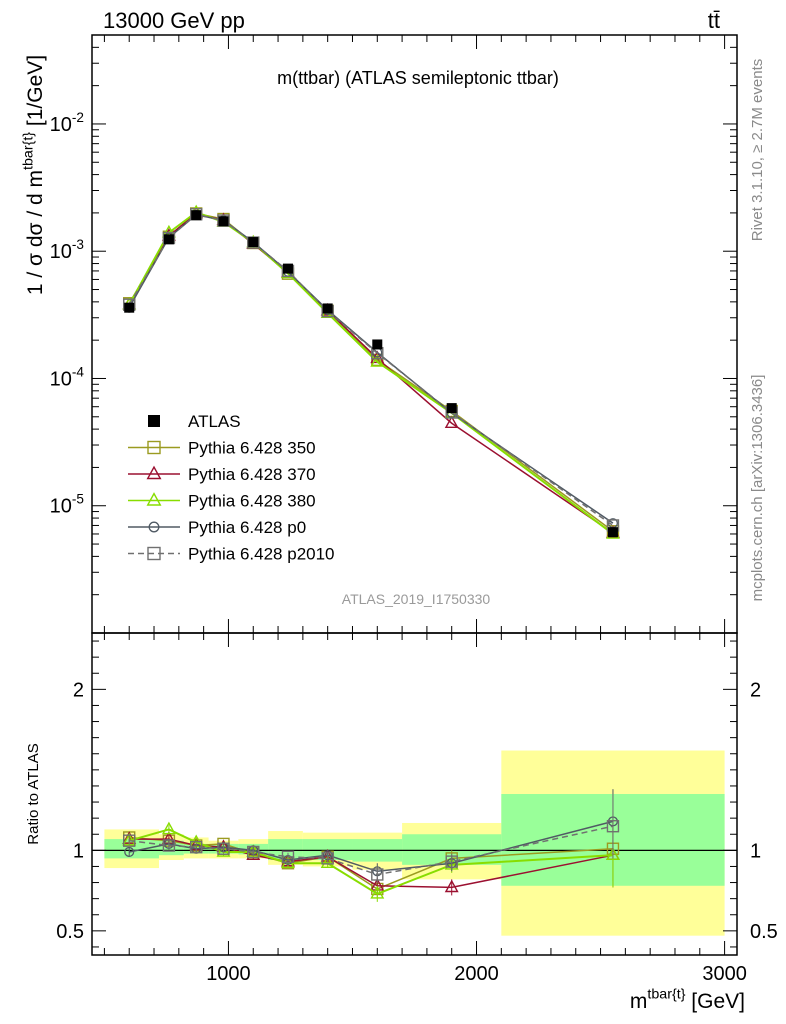 This screenshot has height=1024, width=786. Describe the element at coordinates (261, 554) in the screenshot. I see `legend-label: Pythia 6.428 p2010` at that location.